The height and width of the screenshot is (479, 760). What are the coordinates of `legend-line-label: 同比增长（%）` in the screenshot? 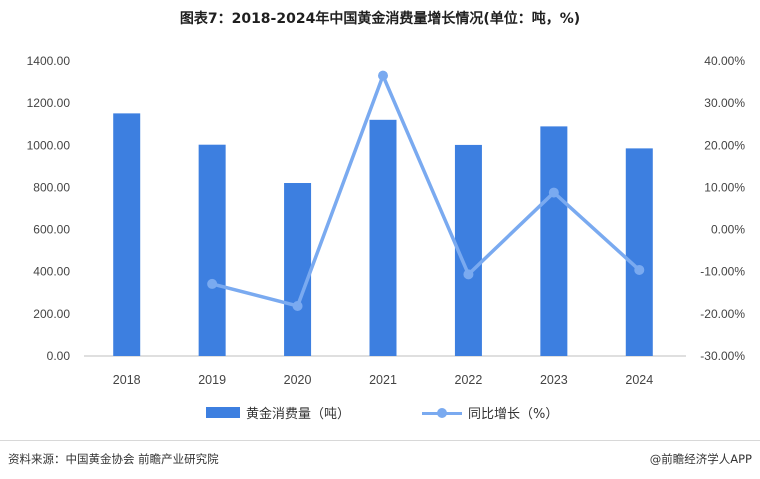 It's located at (513, 414).